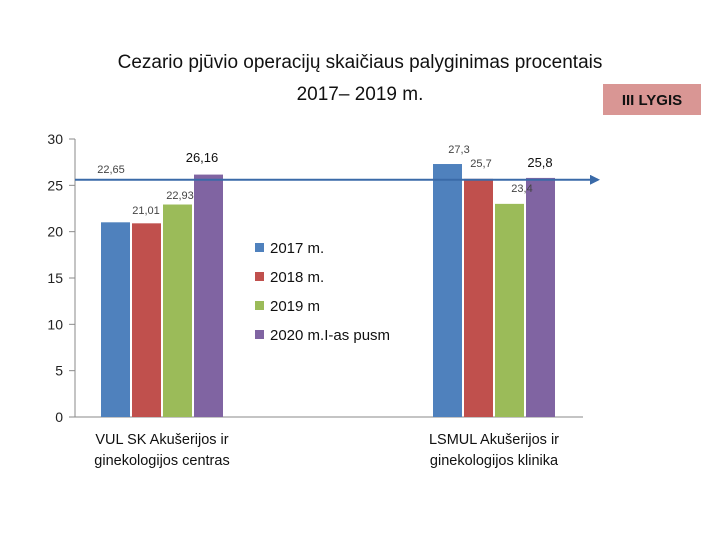  Describe the element at coordinates (55, 278) in the screenshot. I see `y-tick-label: 15` at that location.